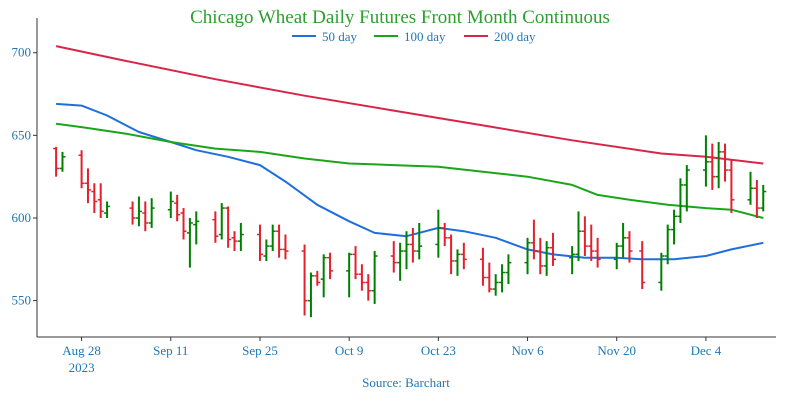  What do you see at coordinates (22, 52) in the screenshot?
I see `y-tick-label-700: 700` at bounding box center [22, 52].